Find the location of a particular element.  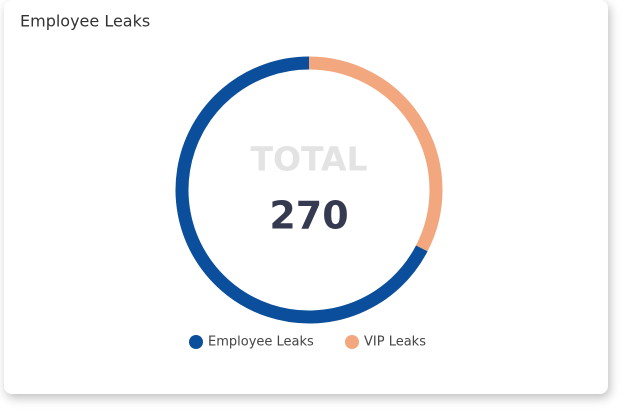

donut-segment is located at coordinates (375, 154).